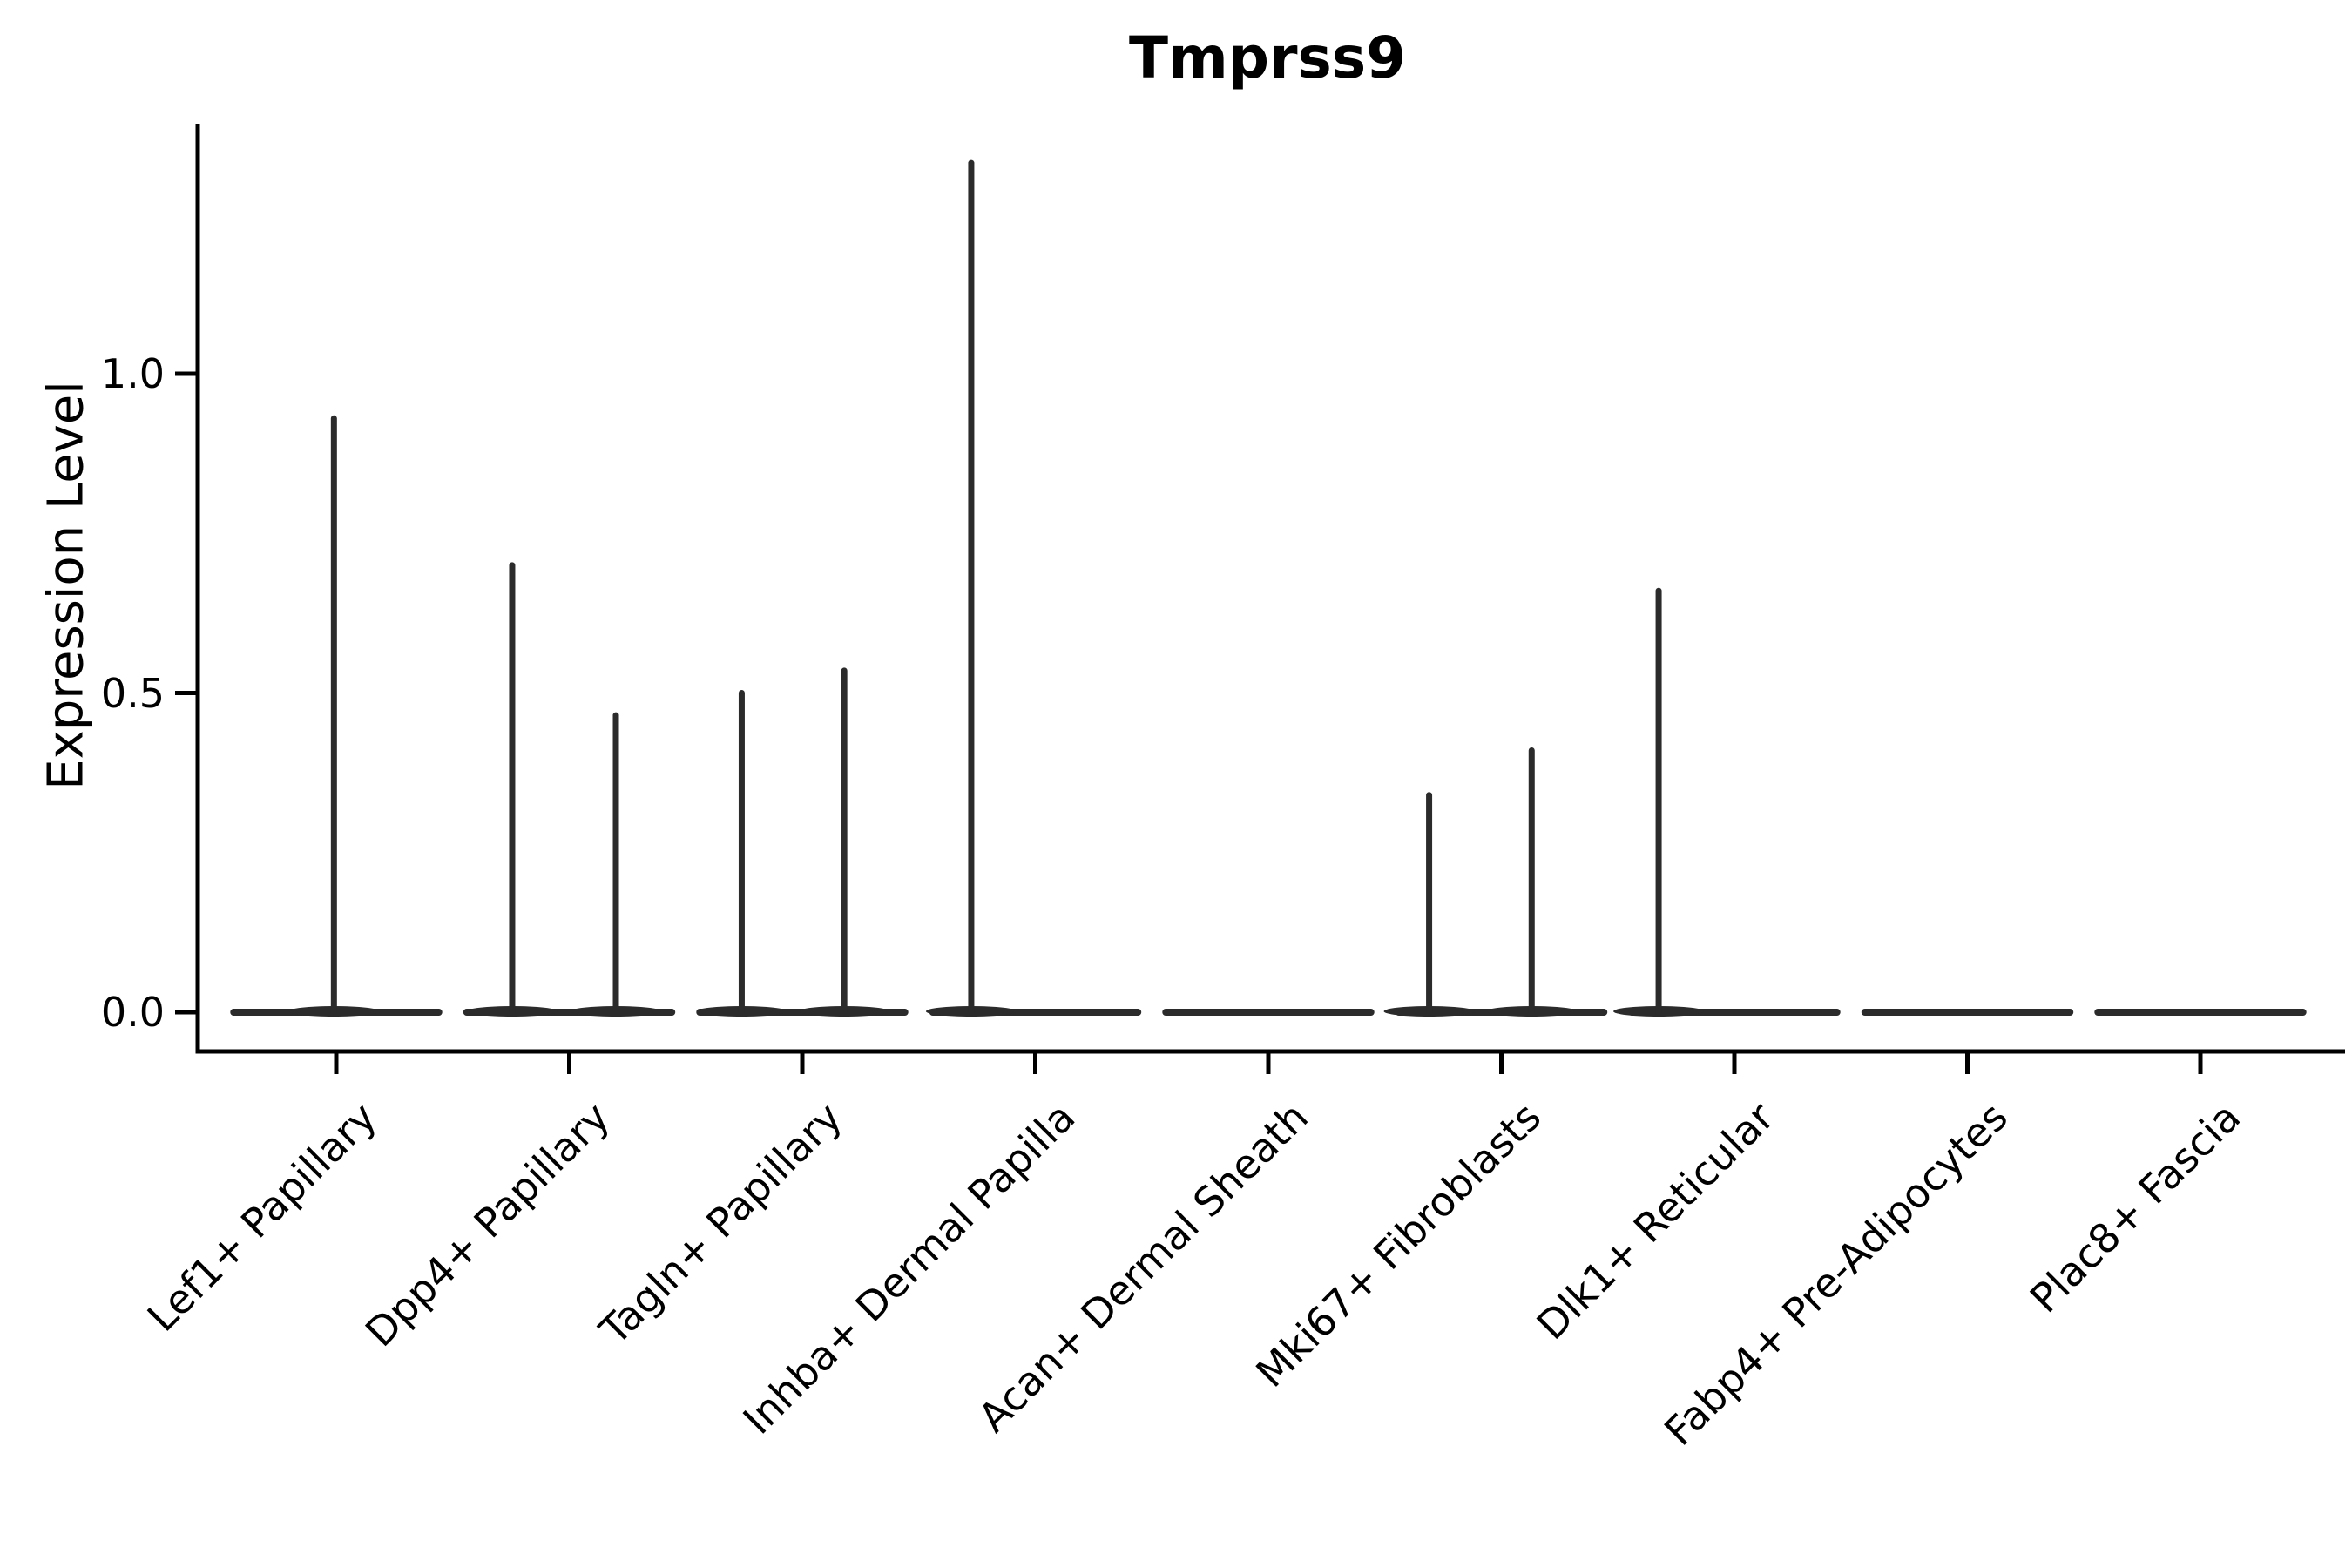 Image resolution: width=2352 pixels, height=1568 pixels. Describe the element at coordinates (66, 585) in the screenshot. I see `y-axis-label: Expression Level` at that location.